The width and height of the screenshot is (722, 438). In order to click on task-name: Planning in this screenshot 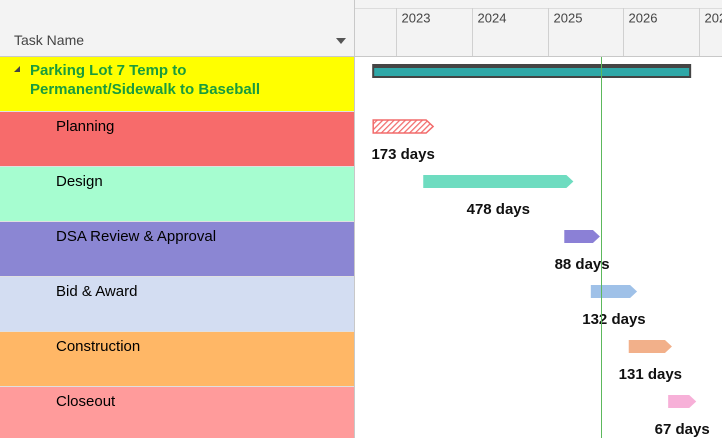, I will do `click(85, 126)`.